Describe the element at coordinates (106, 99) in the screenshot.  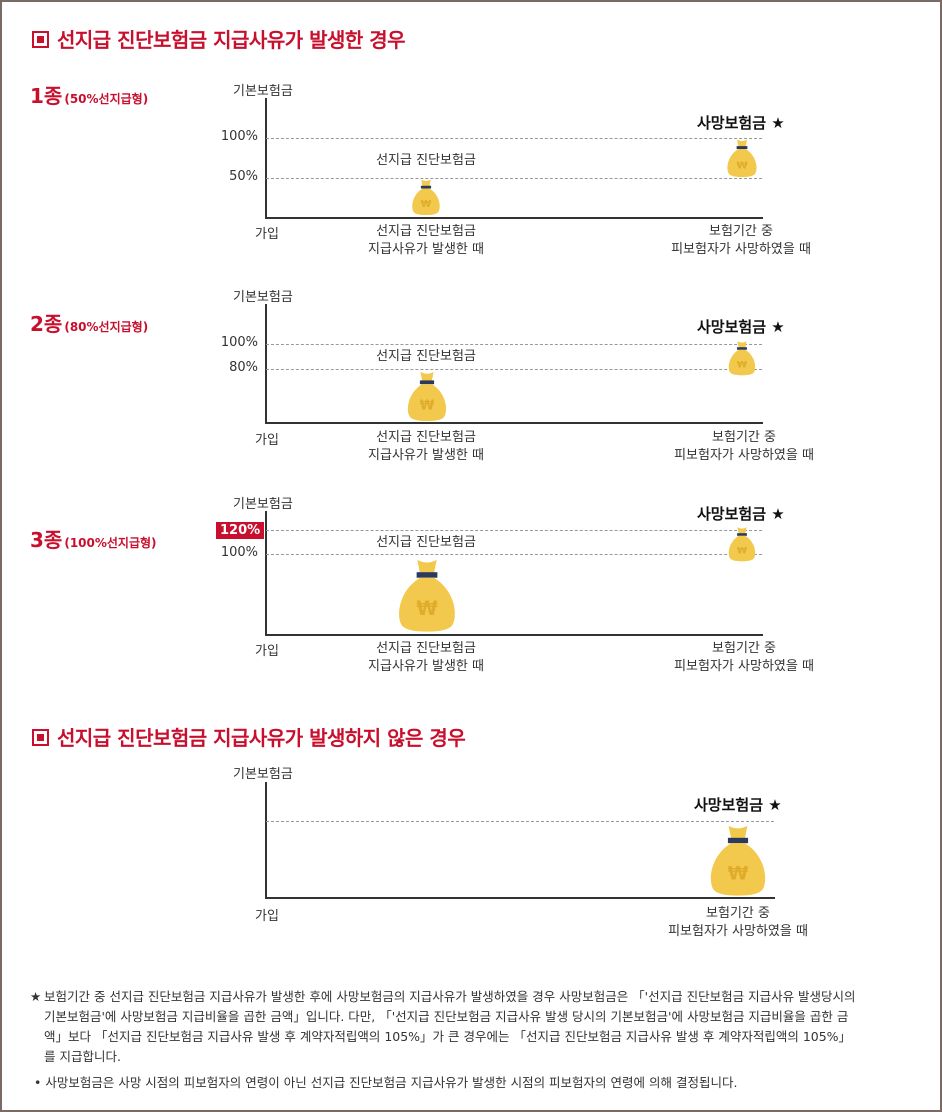
I see `type-desc: (50%선지급형)` at that location.